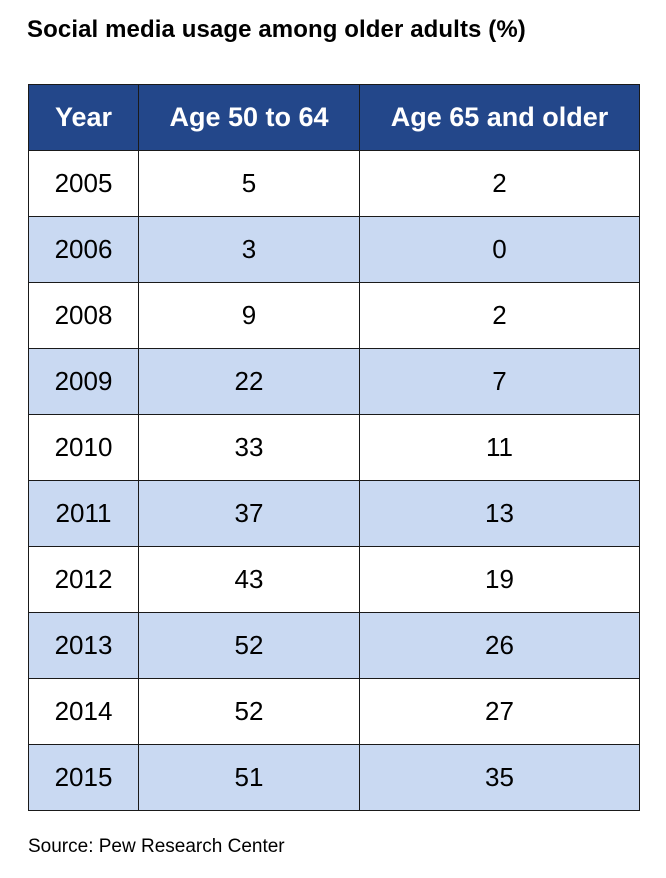  Describe the element at coordinates (499, 777) in the screenshot. I see `cell-age-65-older: 35` at that location.